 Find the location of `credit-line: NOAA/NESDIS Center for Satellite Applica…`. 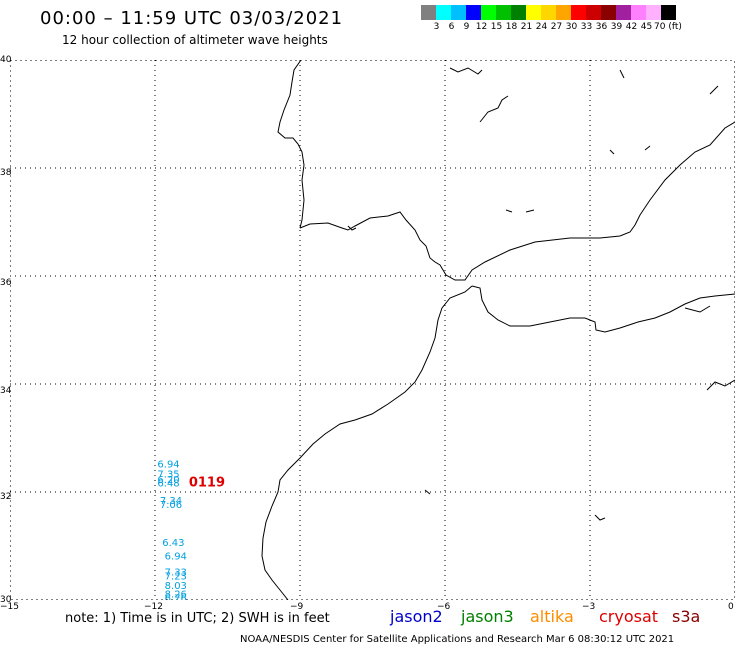

credit-line: NOAA/NESDIS Center for Satellite Applica… is located at coordinates (457, 639).